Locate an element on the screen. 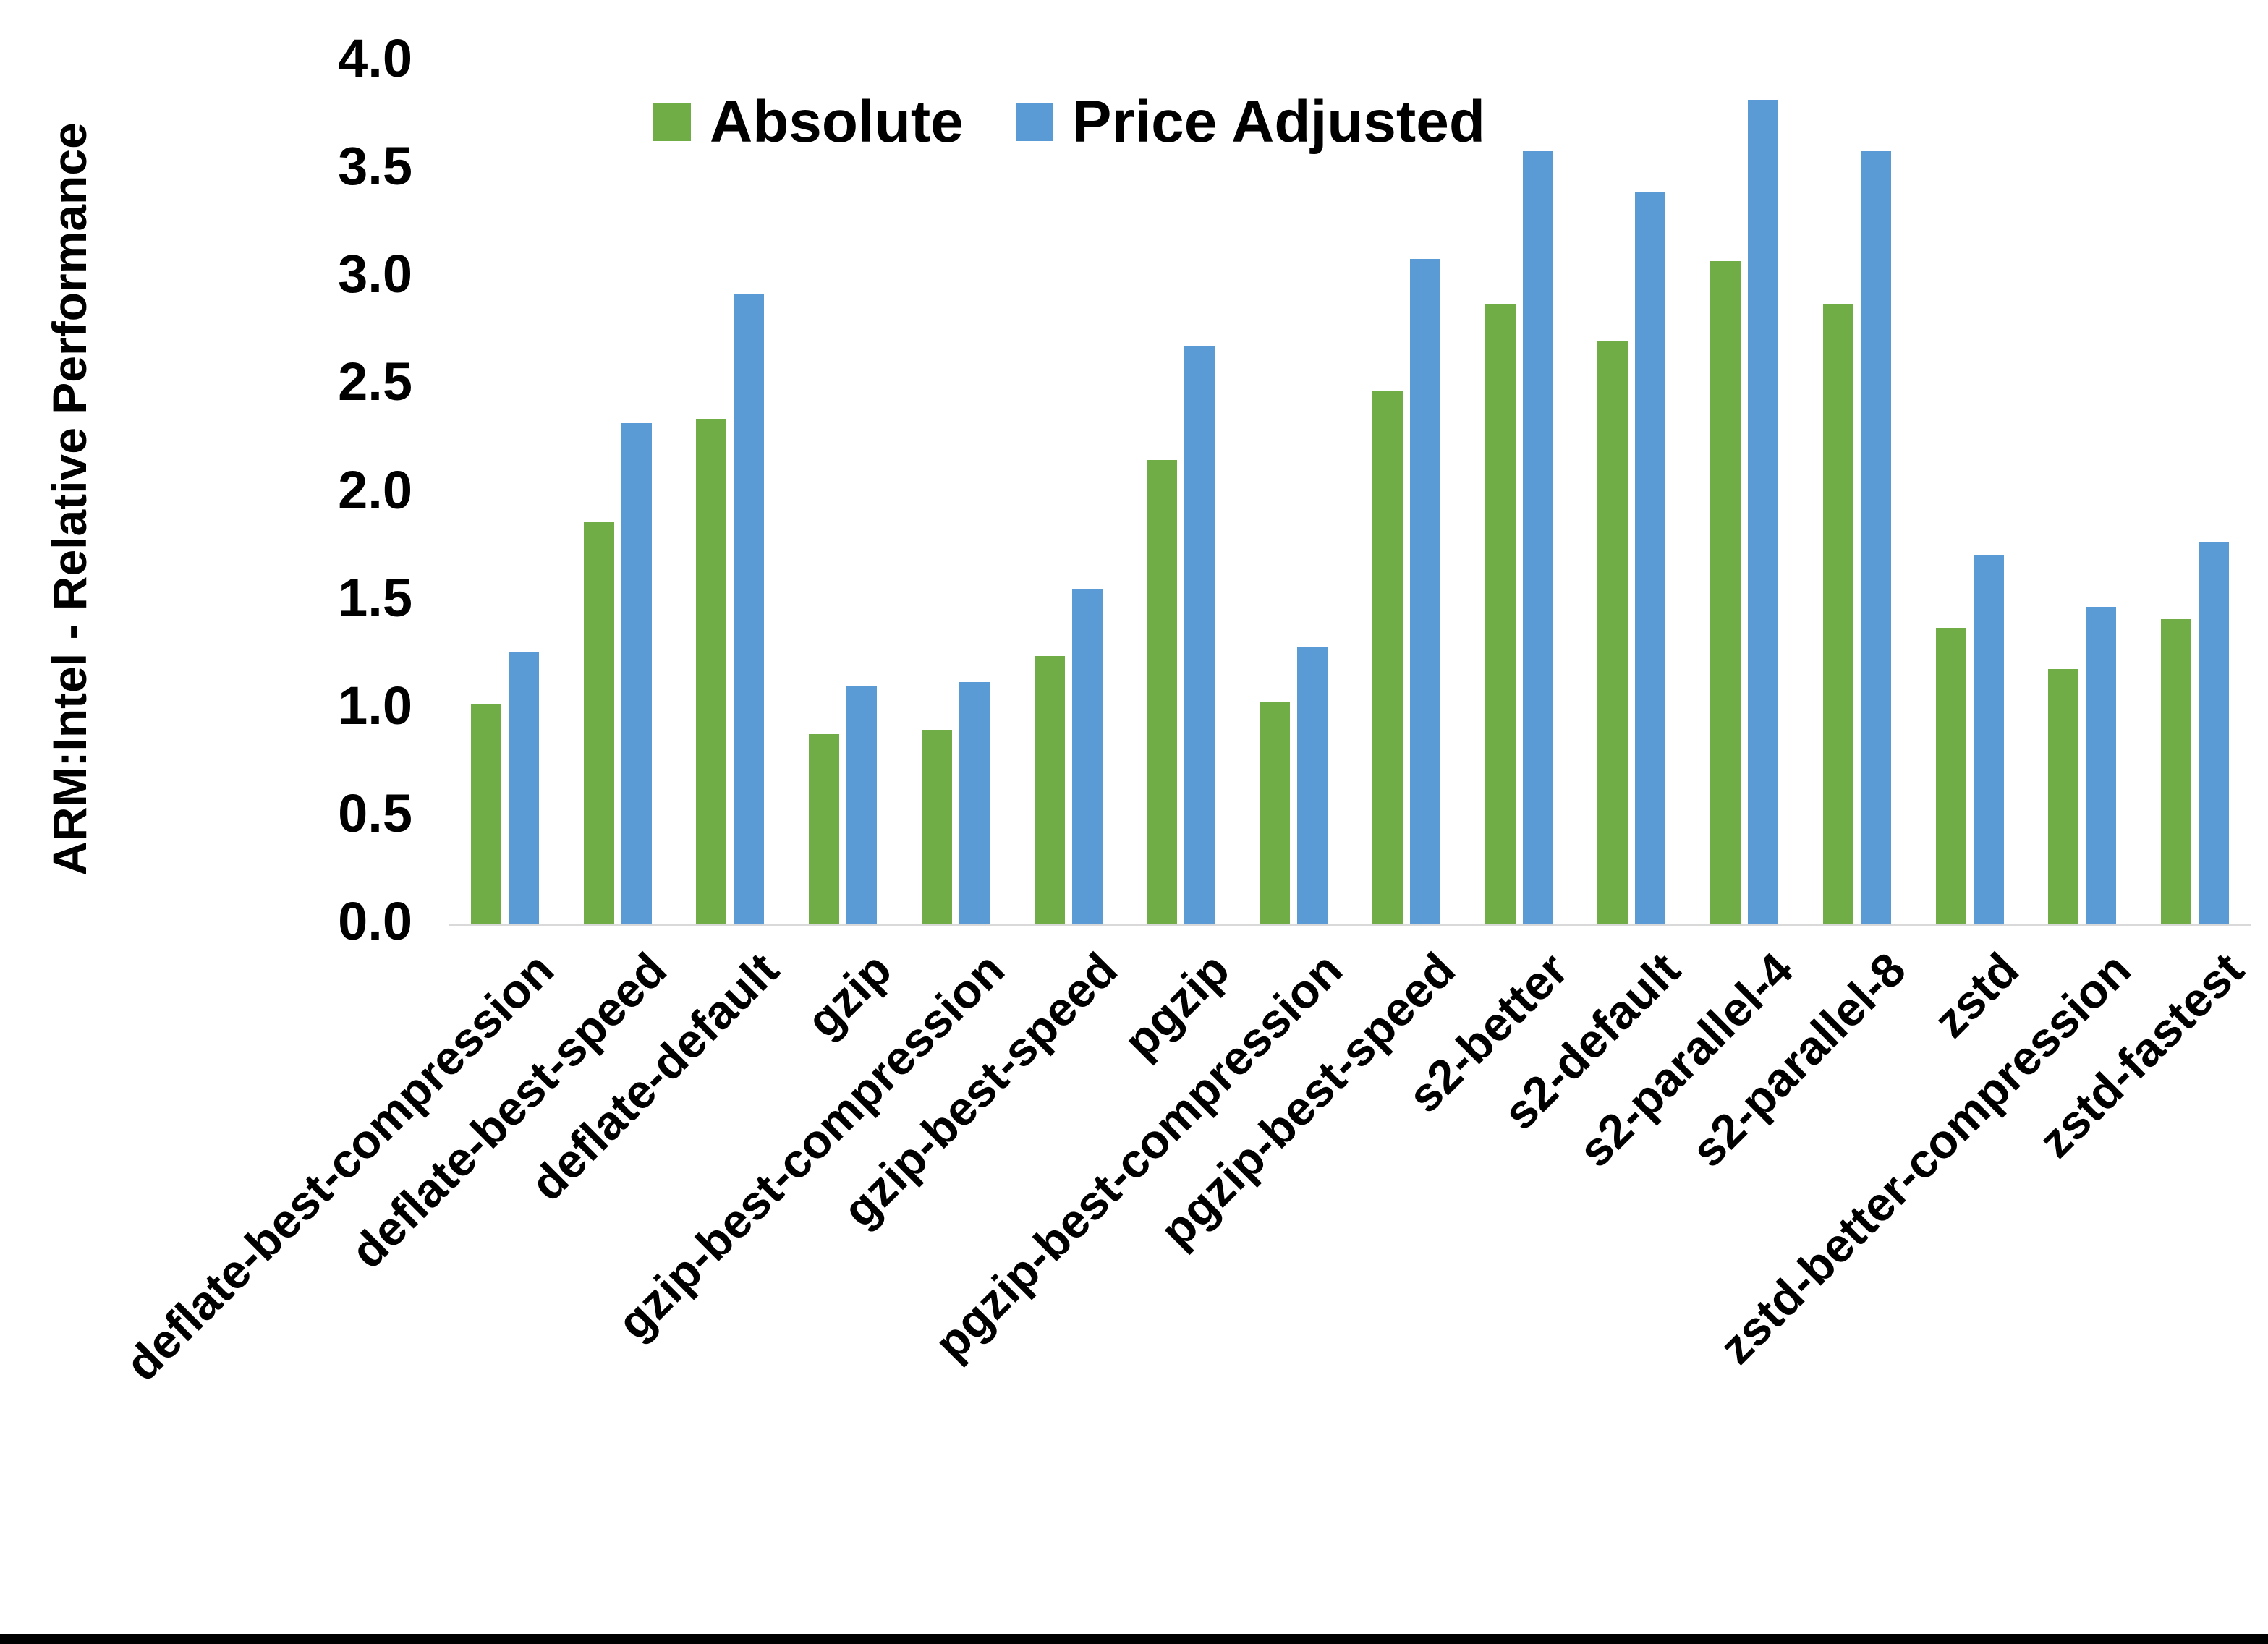 The width and height of the screenshot is (2268, 1644). legend-item-absolute: Absolute is located at coordinates (809, 122).